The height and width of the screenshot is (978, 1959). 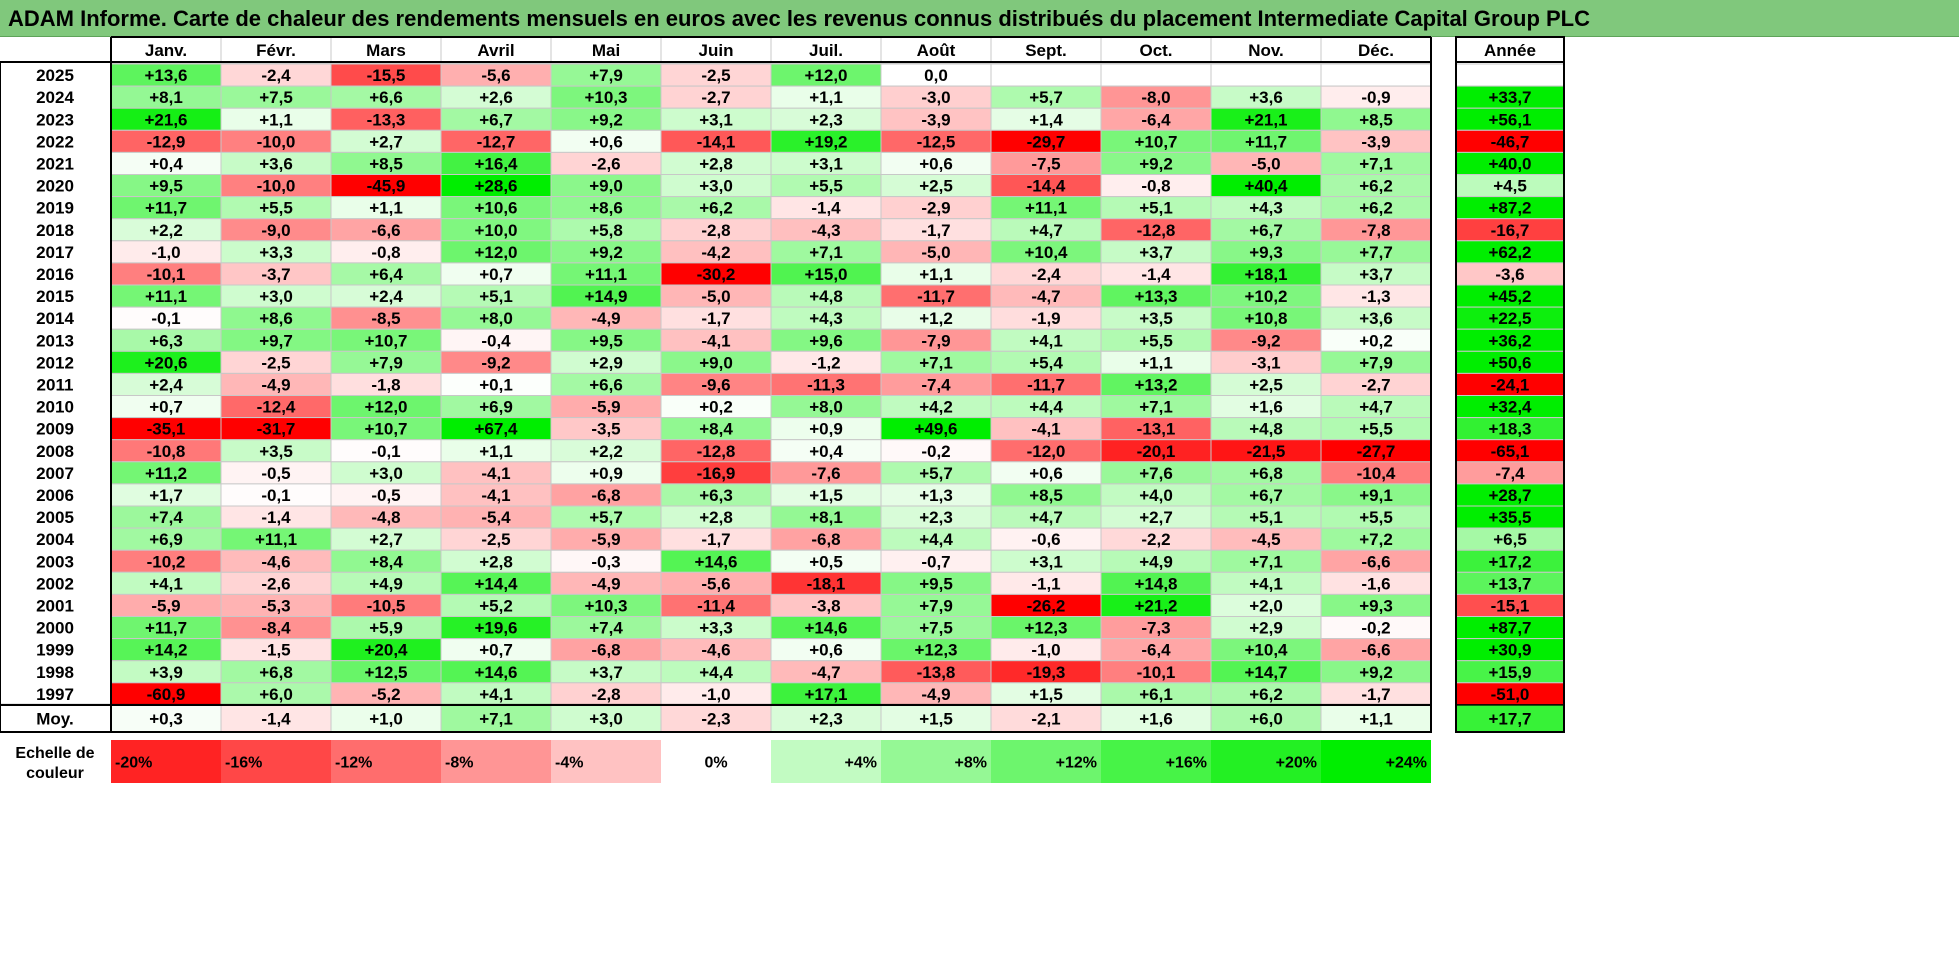 I want to click on annual-value: +18,3, so click(x=1509, y=429).